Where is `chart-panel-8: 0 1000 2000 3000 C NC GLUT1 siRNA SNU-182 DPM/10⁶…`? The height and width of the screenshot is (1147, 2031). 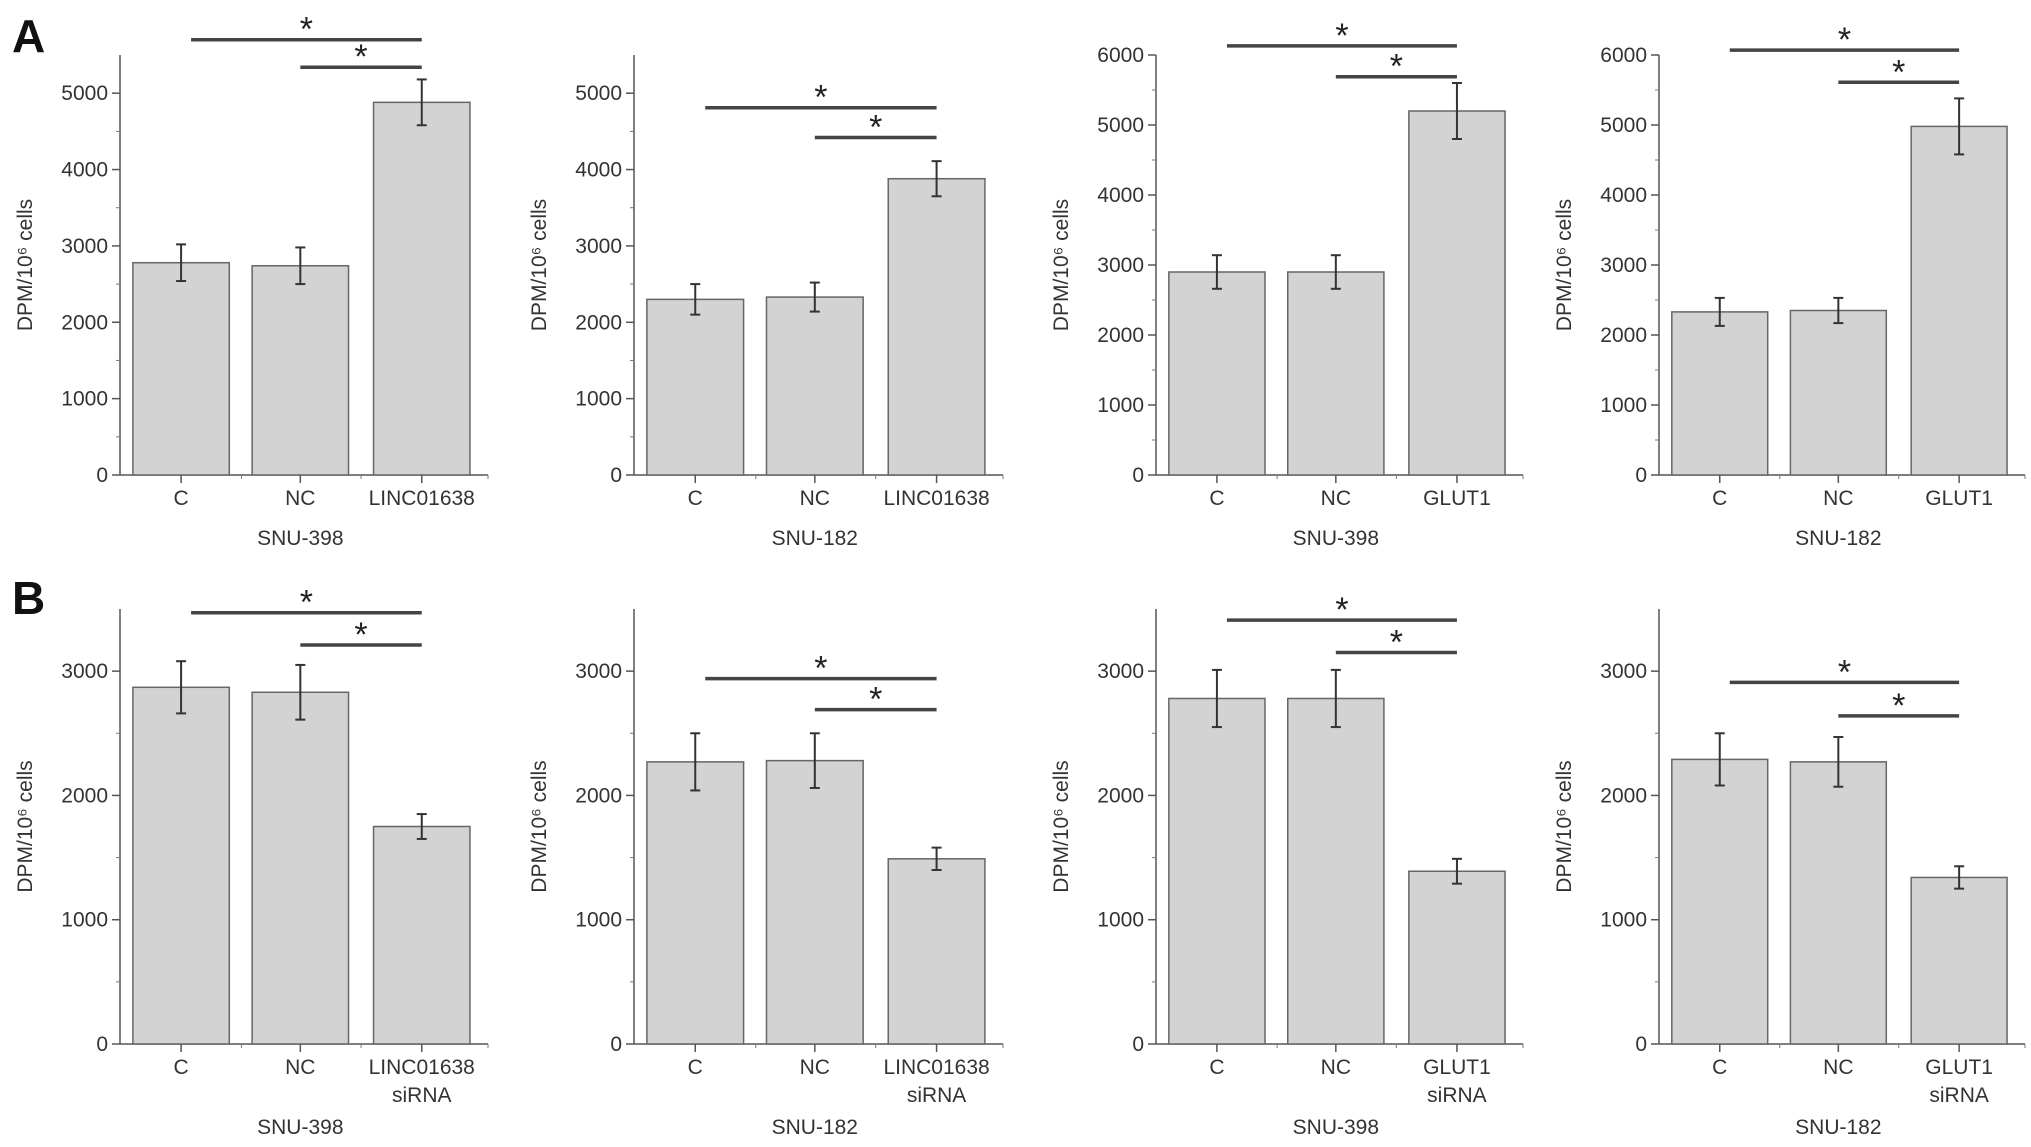
chart-panel-8: 0 1000 2000 3000 C NC GLUT1 siRNA SNU-182 DPM/10⁶… is located at coordinates (1789, 874).